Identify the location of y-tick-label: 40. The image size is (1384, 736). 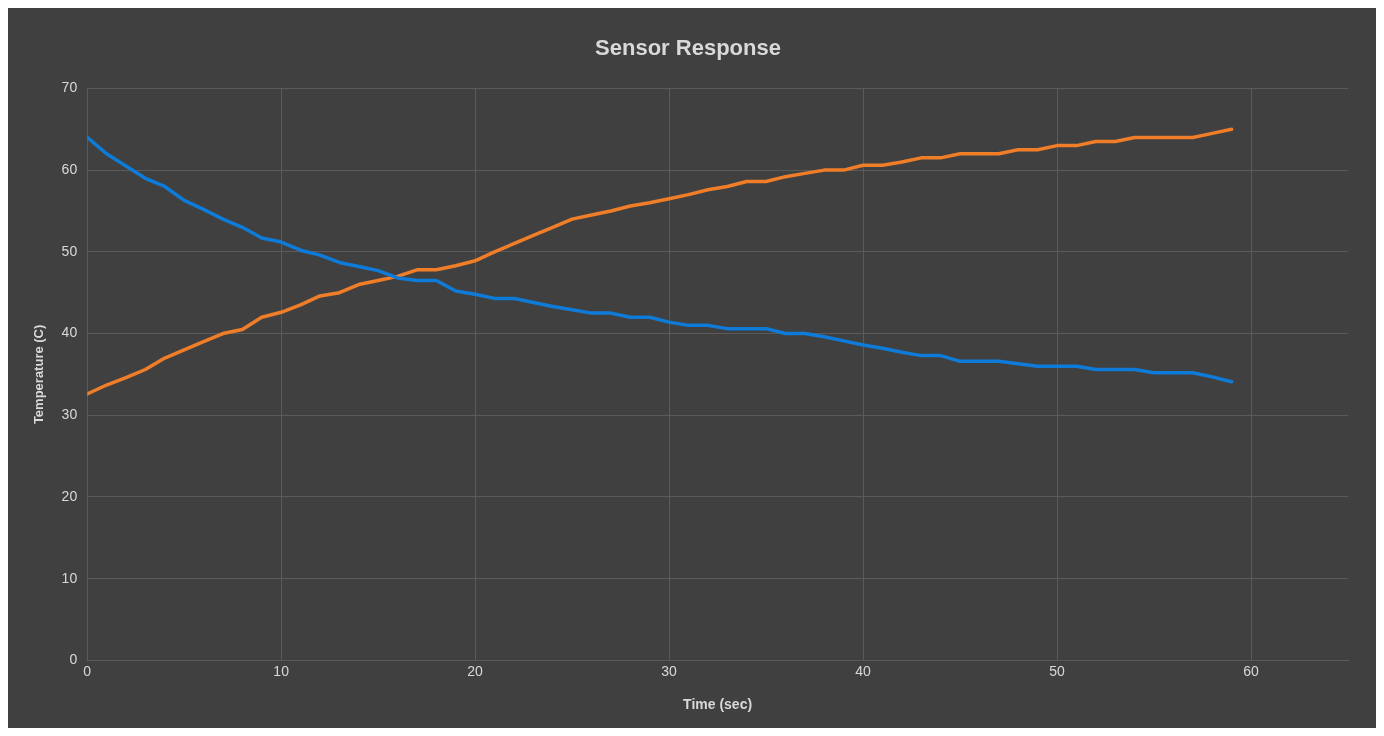
(69, 332).